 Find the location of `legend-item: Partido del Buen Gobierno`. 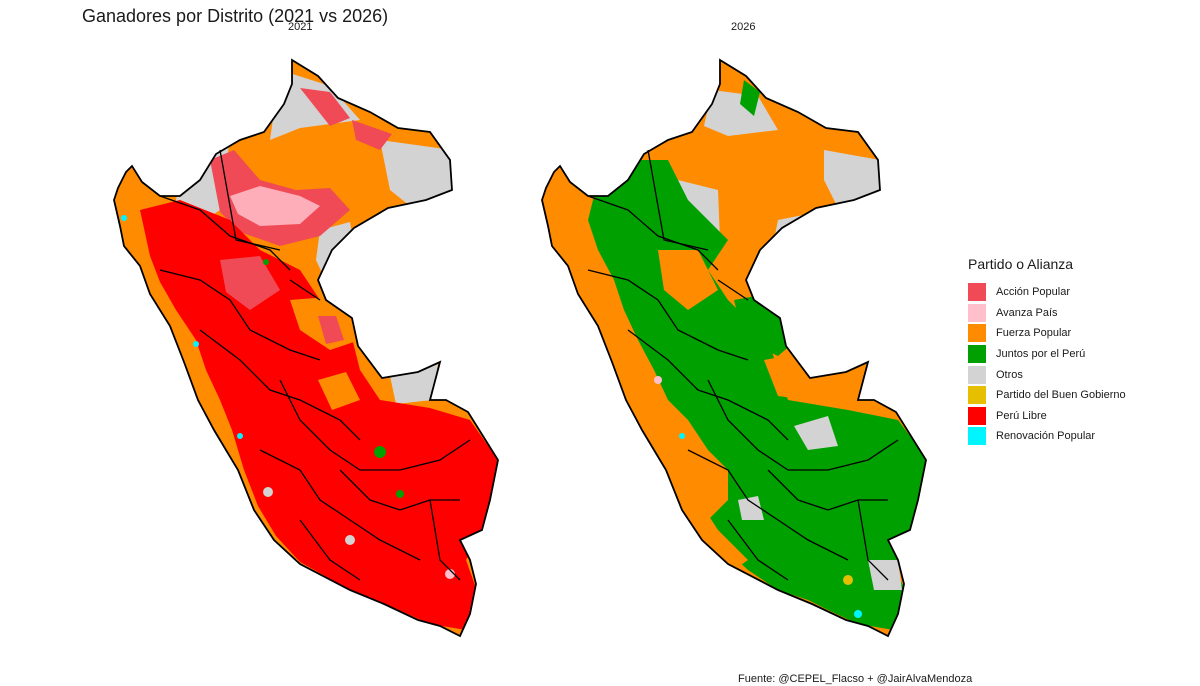

legend-item: Partido del Buen Gobierno is located at coordinates (1047, 395).